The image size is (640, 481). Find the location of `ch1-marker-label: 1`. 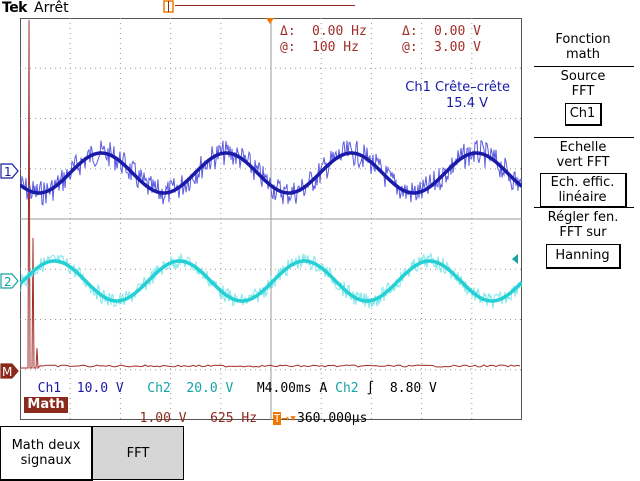

ch1-marker-label: 1 is located at coordinates (8, 172).